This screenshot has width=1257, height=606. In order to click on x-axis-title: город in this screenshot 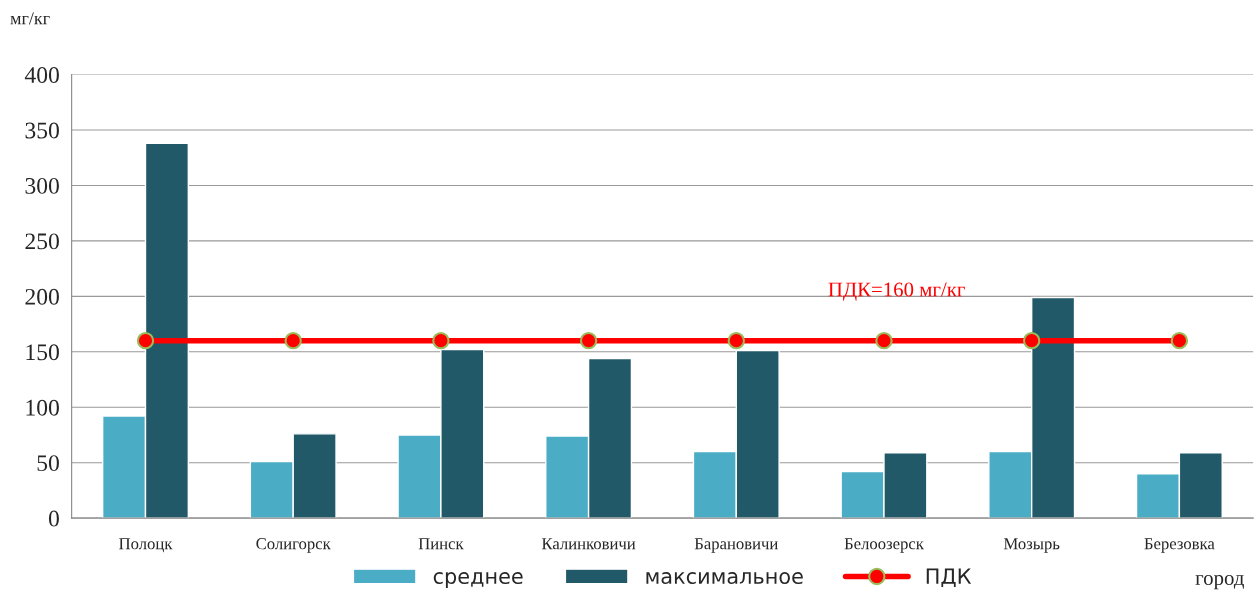, I will do `click(1219, 582)`.